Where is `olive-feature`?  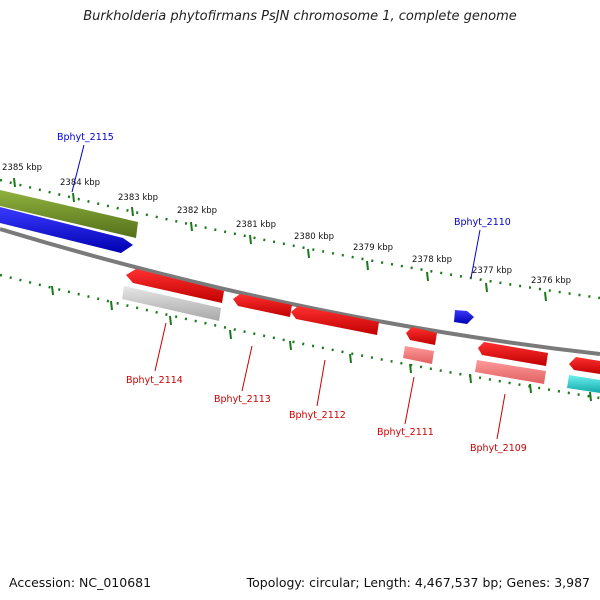 olive-feature is located at coordinates (69, 214).